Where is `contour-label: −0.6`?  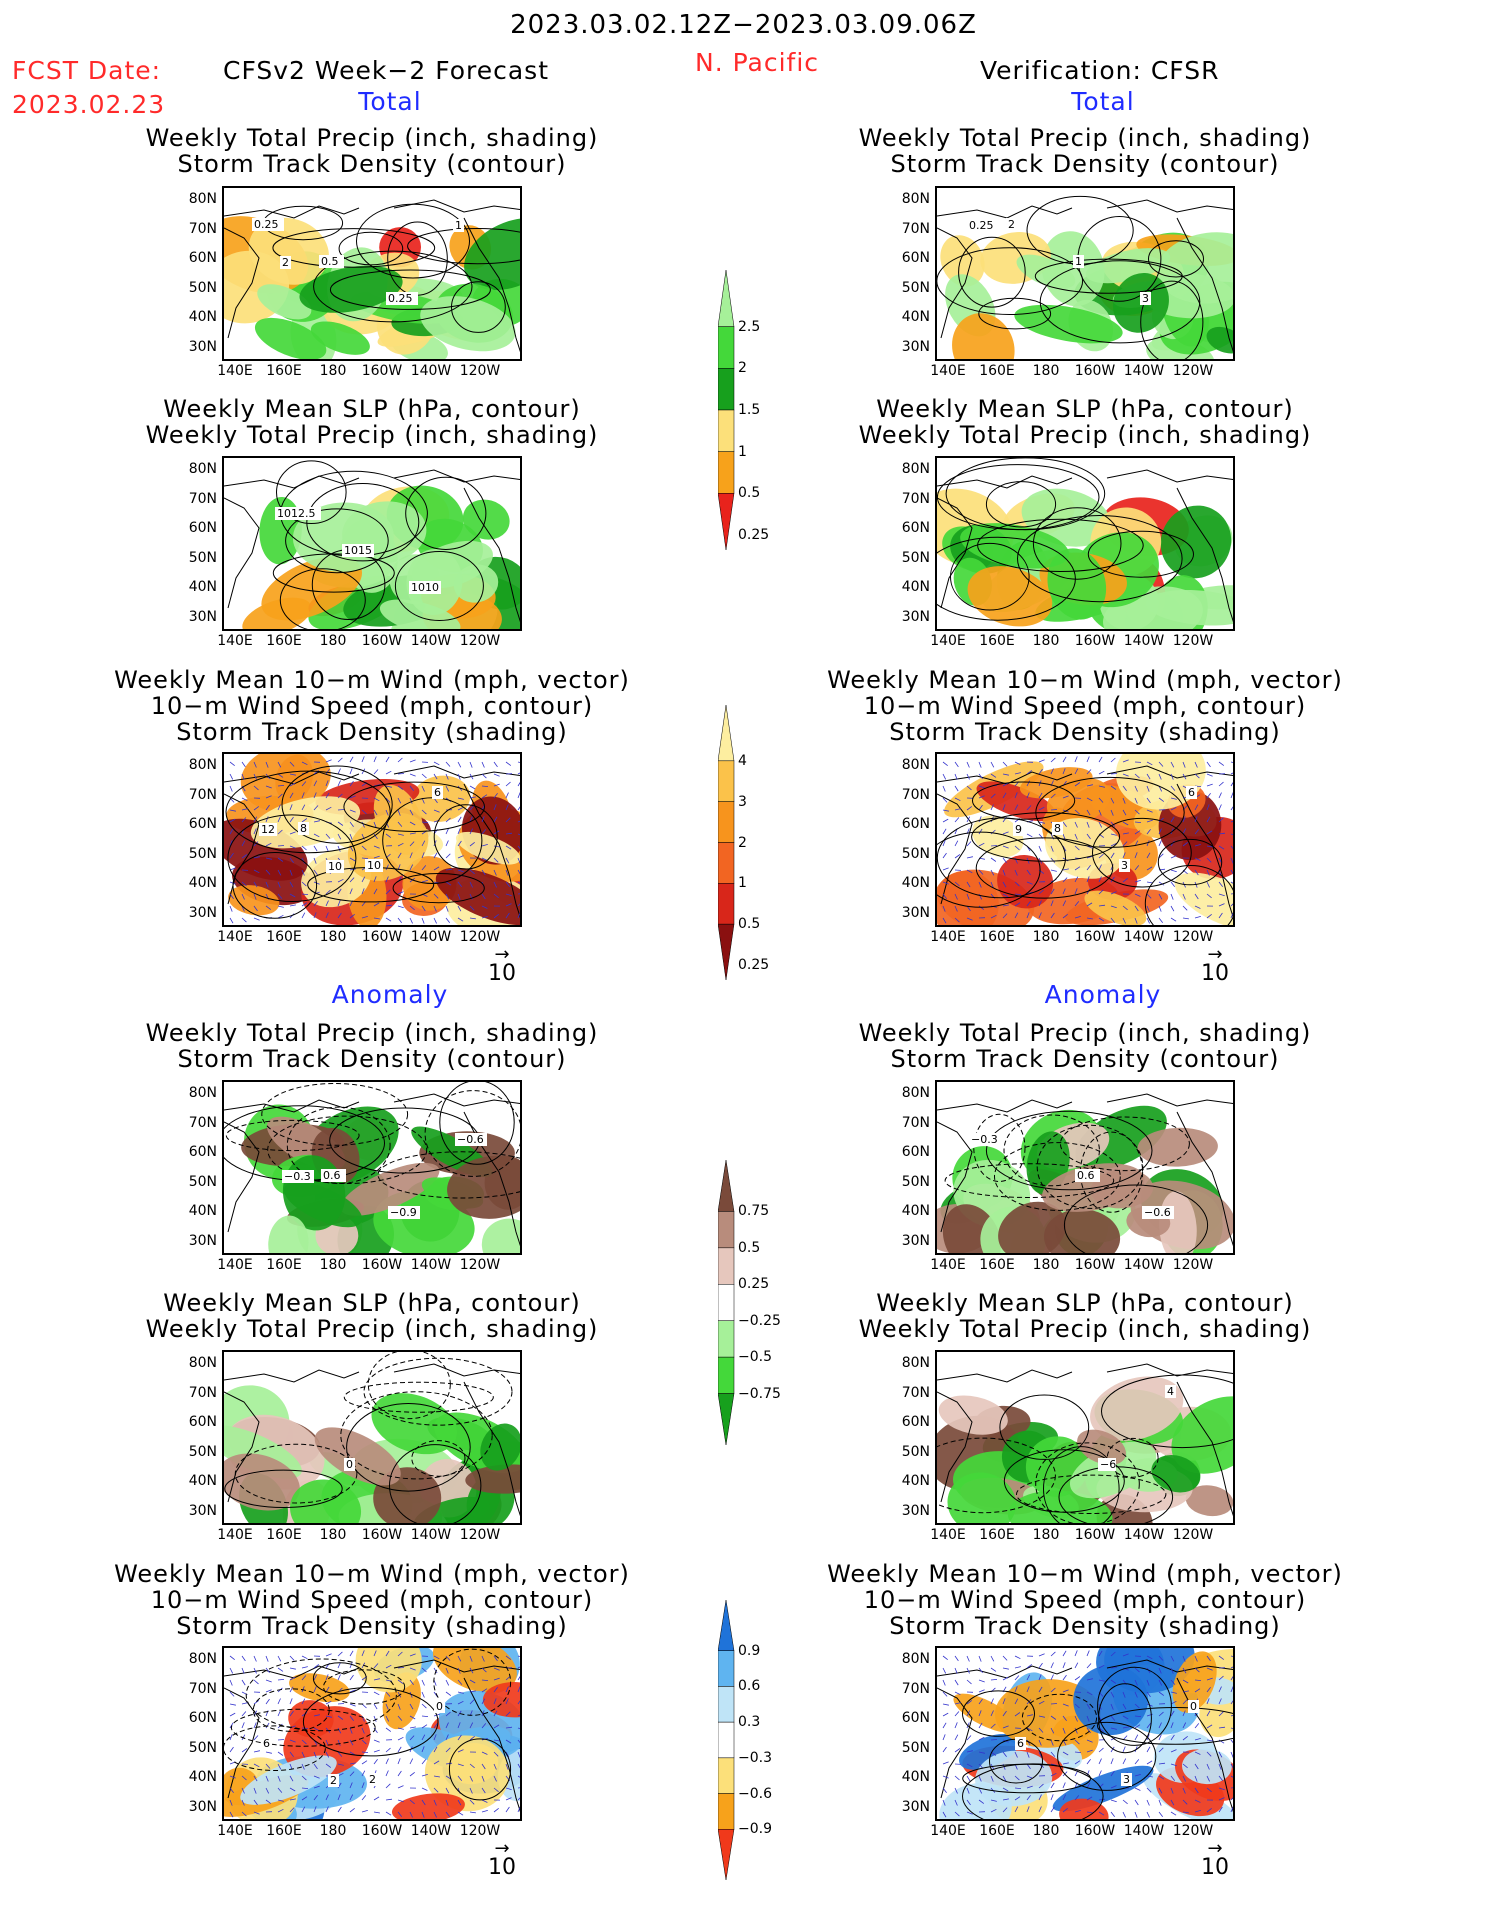 contour-label: −0.6 is located at coordinates (470, 1139).